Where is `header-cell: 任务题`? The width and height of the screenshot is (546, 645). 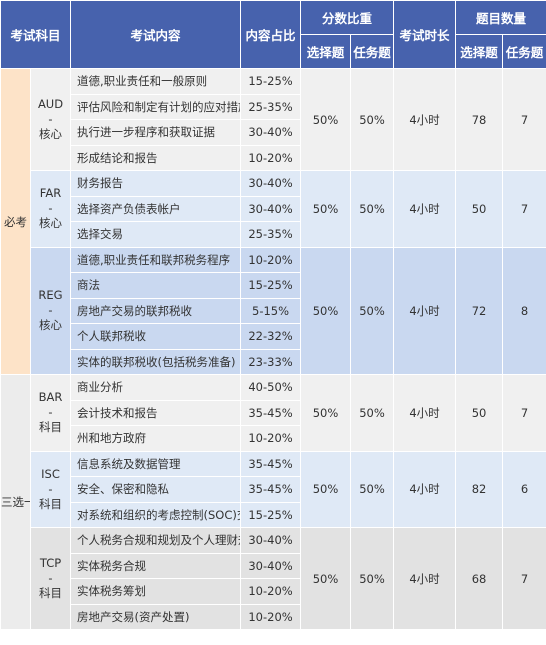 header-cell: 任务题 is located at coordinates (372, 51).